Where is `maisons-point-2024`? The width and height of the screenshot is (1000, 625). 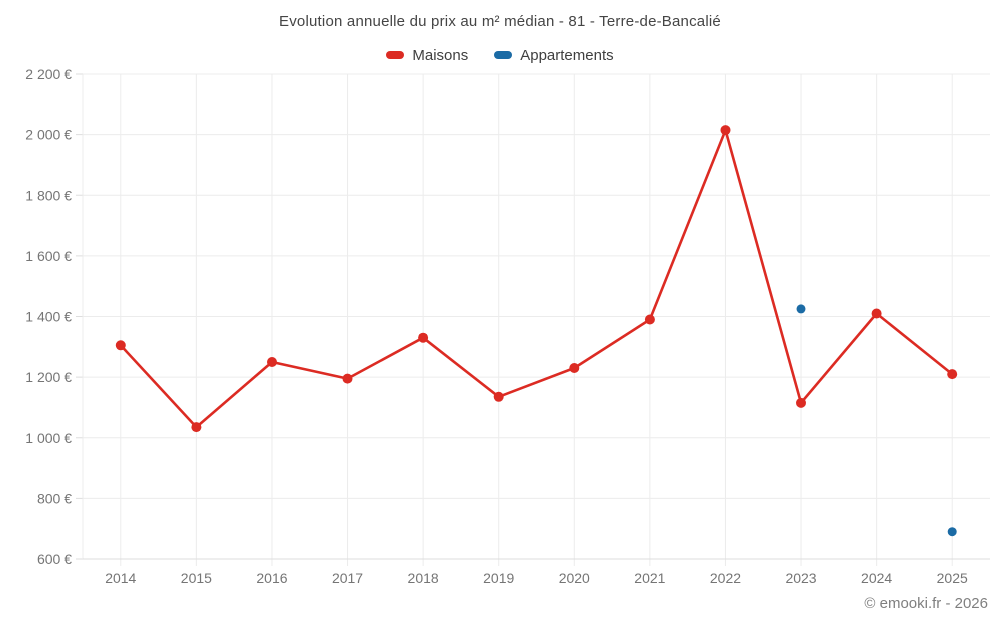
maisons-point-2024 is located at coordinates (876, 313).